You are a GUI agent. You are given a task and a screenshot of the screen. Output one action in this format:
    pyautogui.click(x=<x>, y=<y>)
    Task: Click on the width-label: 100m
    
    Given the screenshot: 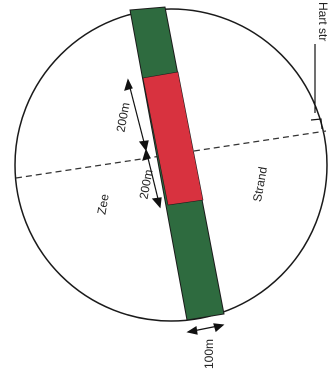 What is the action you would take?
    pyautogui.click(x=209, y=354)
    